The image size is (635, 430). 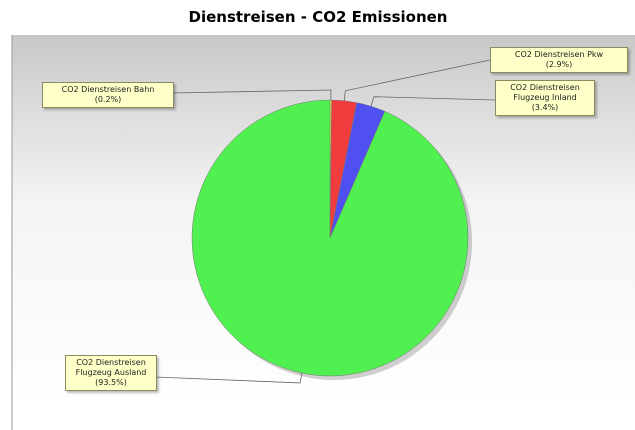 I want to click on label-value: (0.2%), so click(x=108, y=99).